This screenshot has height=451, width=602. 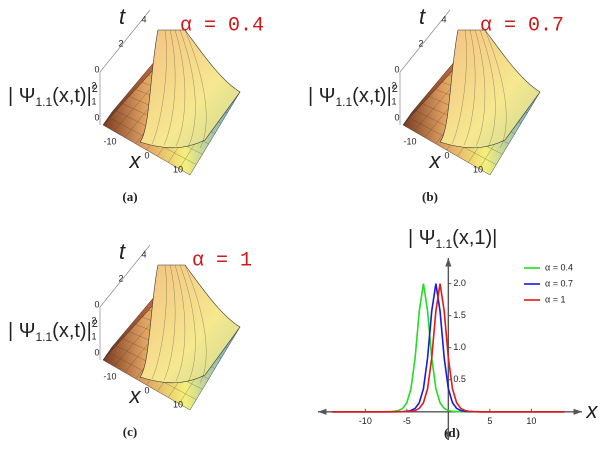 I want to click on chart-title-part: 1.1, so click(x=443, y=244).